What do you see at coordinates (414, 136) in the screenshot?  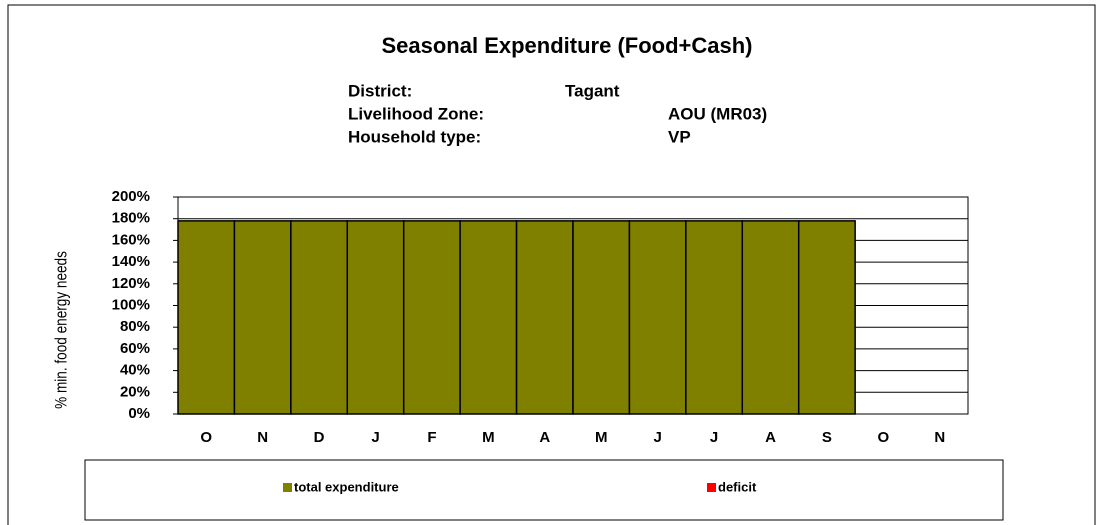 I see `info-label: Household type:` at bounding box center [414, 136].